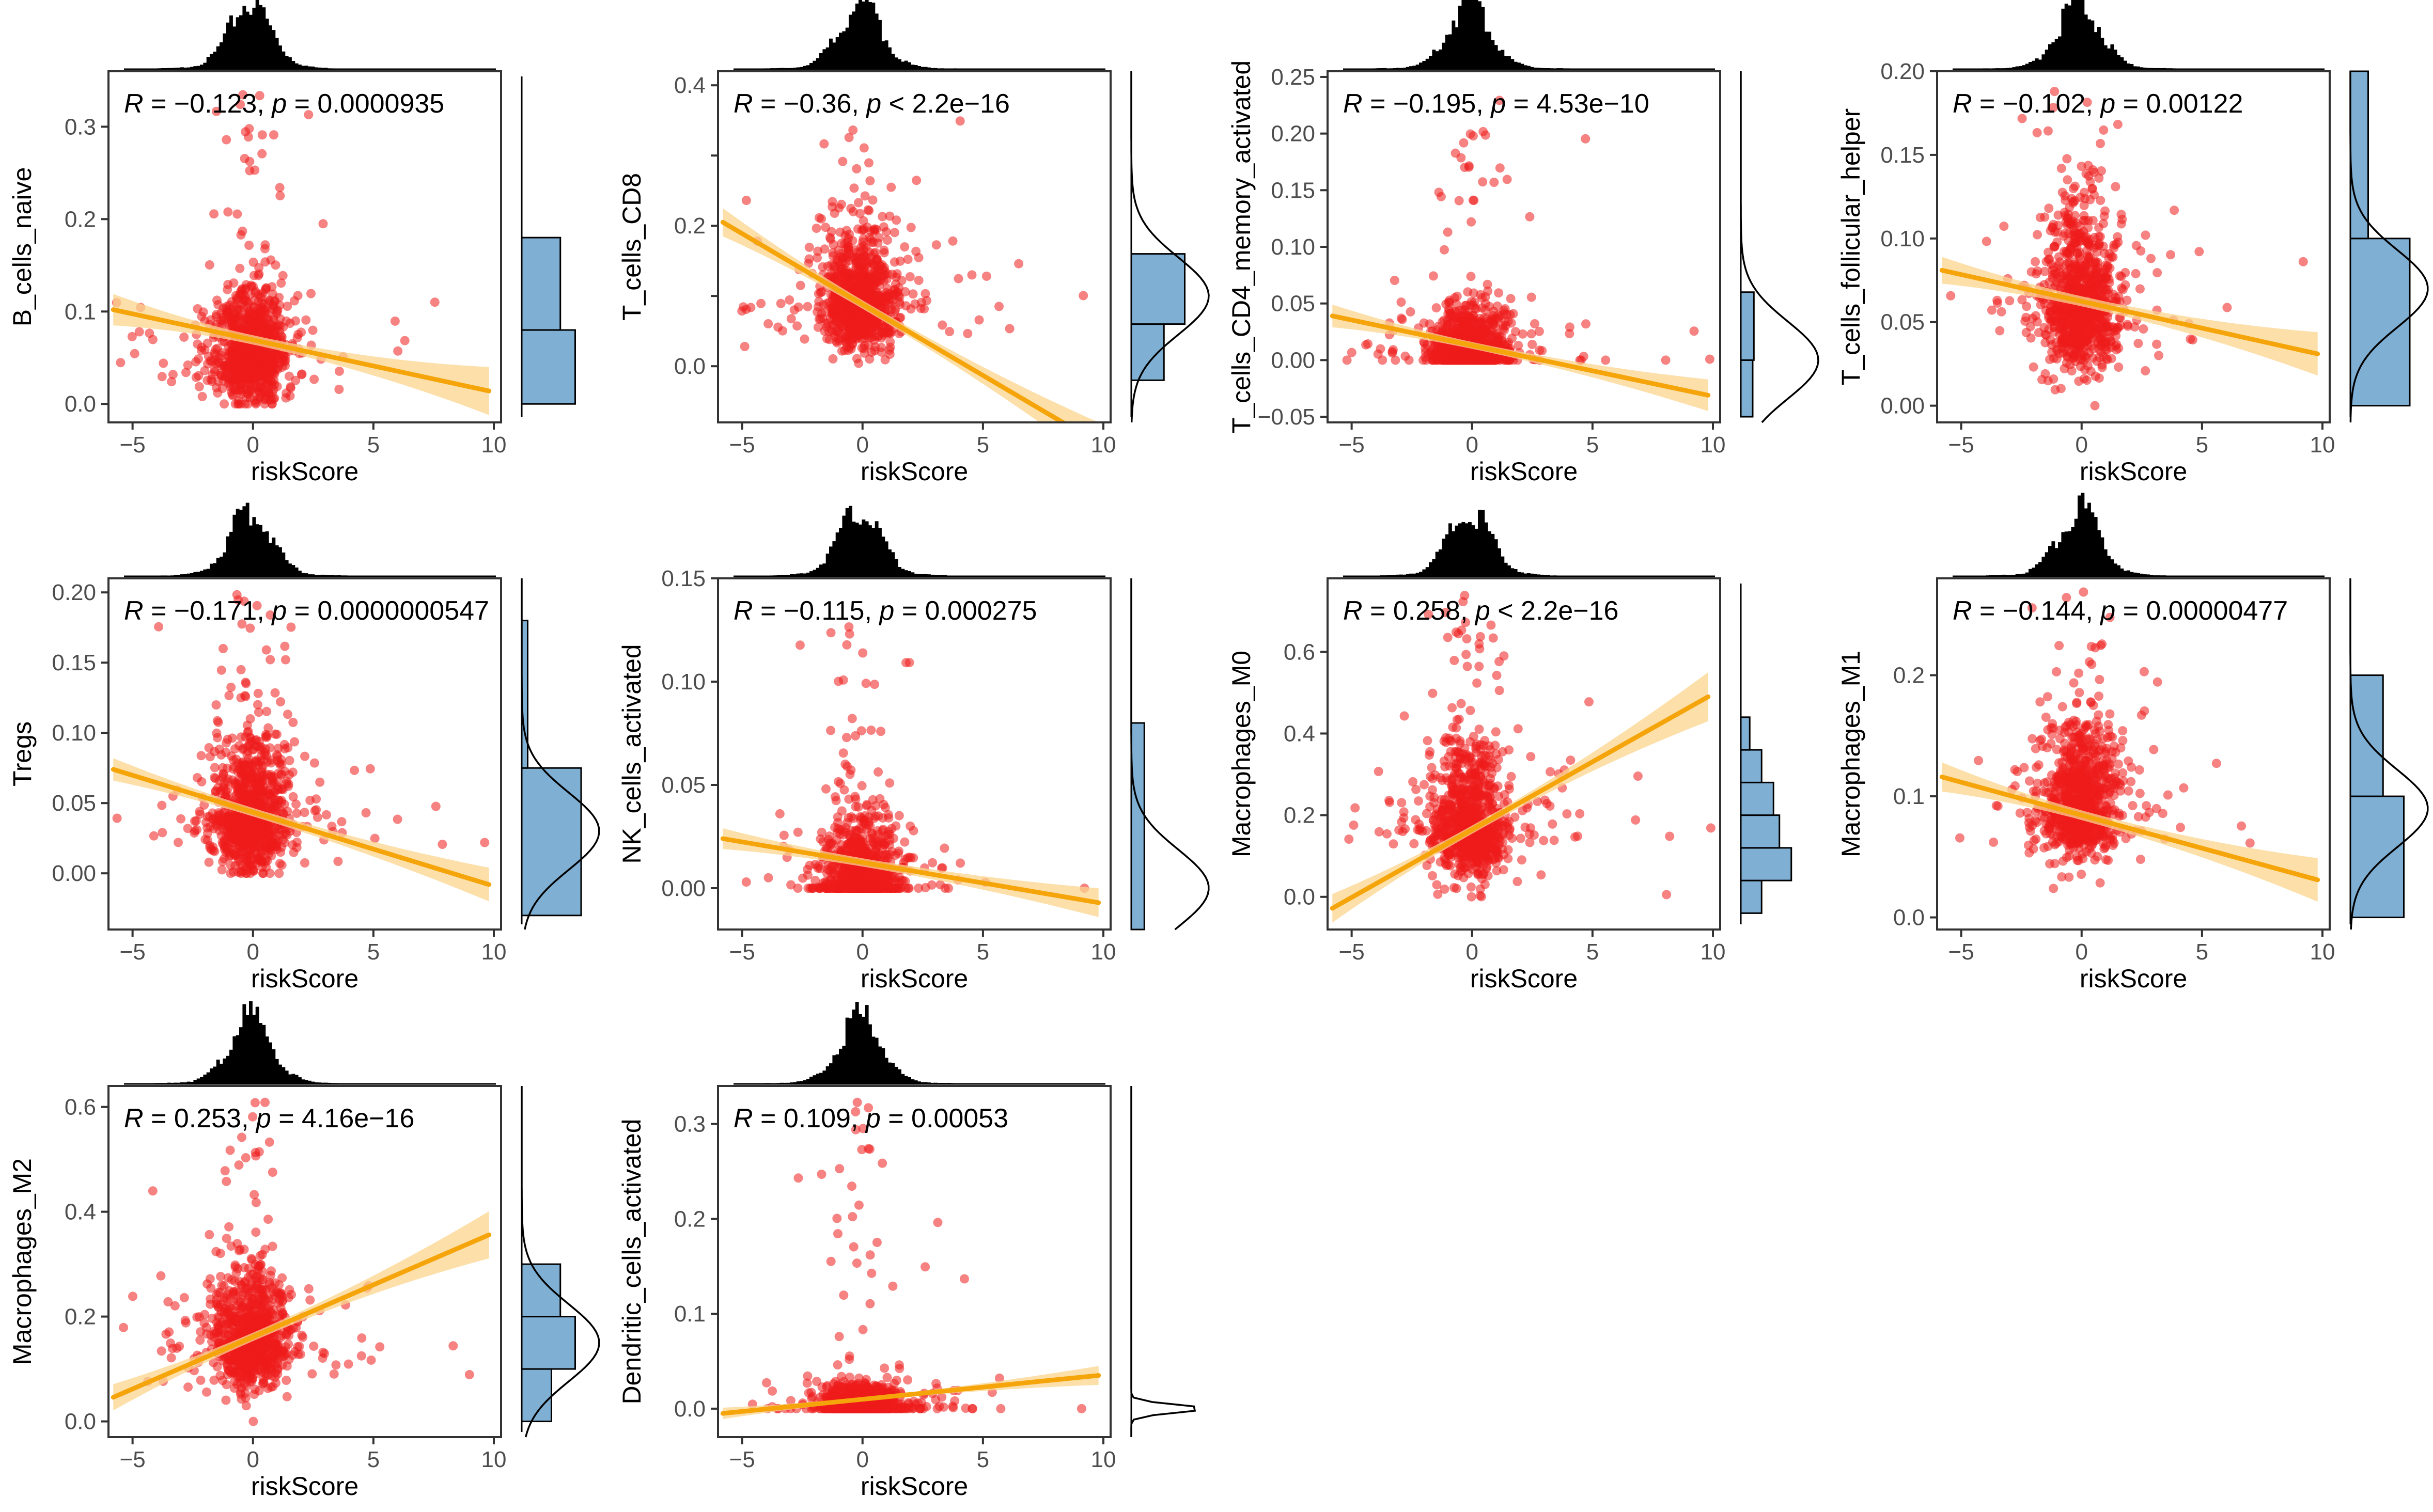  What do you see at coordinates (310, 35) in the screenshot?
I see `top-marginal-histogram` at bounding box center [310, 35].